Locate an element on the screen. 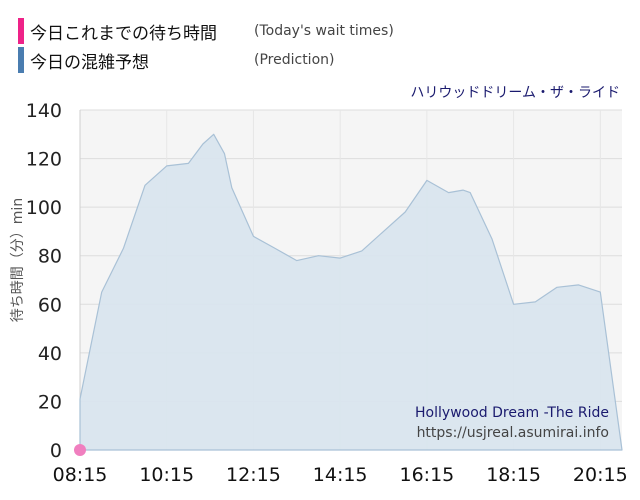  x-tick-label: 08:15 is located at coordinates (80, 475).